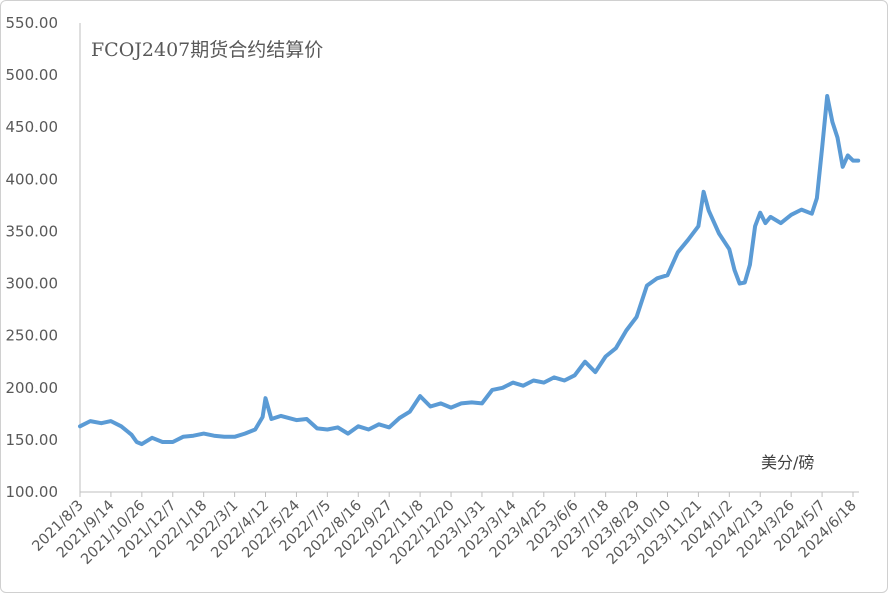 The height and width of the screenshot is (594, 888). I want to click on y-tick-label: 550.00, so click(32, 23).